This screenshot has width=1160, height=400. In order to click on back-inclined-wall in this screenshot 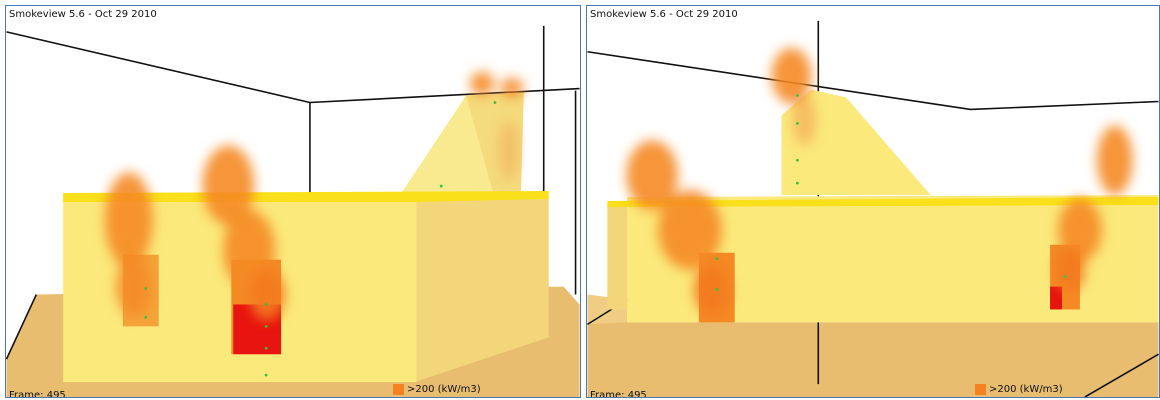, I will do `click(856, 142)`.